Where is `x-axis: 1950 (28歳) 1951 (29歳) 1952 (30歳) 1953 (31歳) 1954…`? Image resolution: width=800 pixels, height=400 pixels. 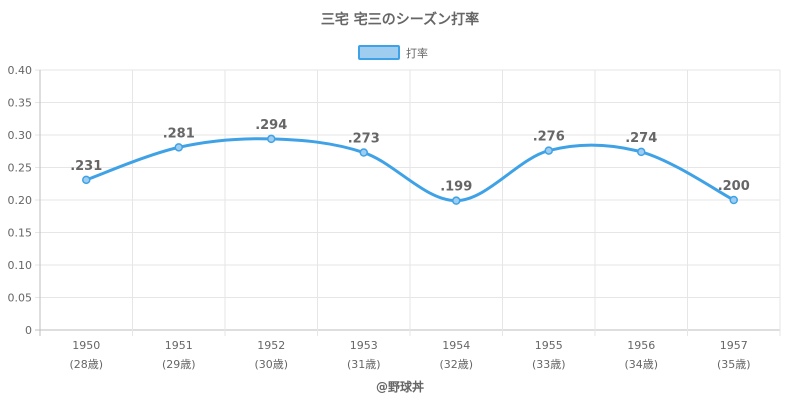 x-axis: 1950 (28歳) 1951 (29歳) 1952 (30歳) 1953 (31歳) 1954… is located at coordinates (409, 355).